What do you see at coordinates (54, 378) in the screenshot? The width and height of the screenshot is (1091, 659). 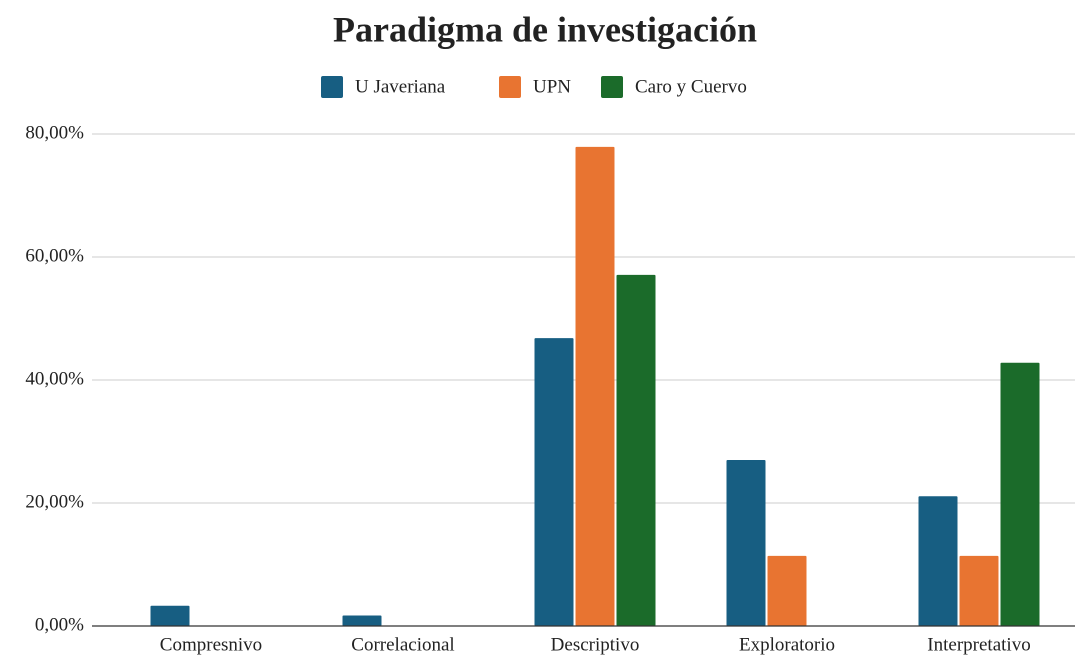 I see `y-tick-label: 40,00%` at bounding box center [54, 378].